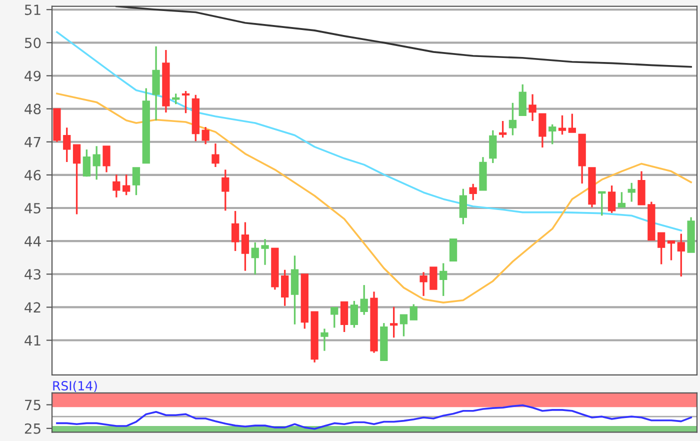 The height and width of the screenshot is (441, 700). What do you see at coordinates (32, 241) in the screenshot?
I see `y-tick-label: 44` at bounding box center [32, 241].